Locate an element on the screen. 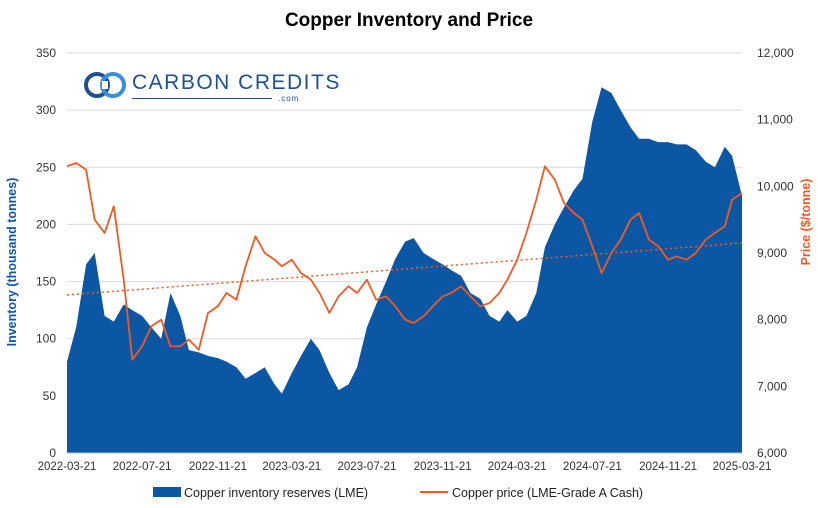 The image size is (818, 508). y-right-tick-label: 7,000 is located at coordinates (772, 386).